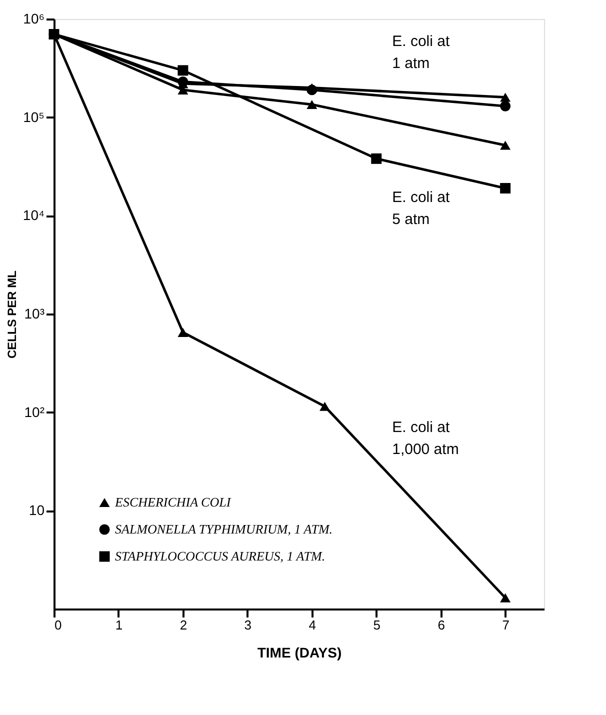 This screenshot has height=715, width=606. I want to click on legend-label: SALMONELLA TYPHIMURIUM, 1 ATM., so click(224, 529).